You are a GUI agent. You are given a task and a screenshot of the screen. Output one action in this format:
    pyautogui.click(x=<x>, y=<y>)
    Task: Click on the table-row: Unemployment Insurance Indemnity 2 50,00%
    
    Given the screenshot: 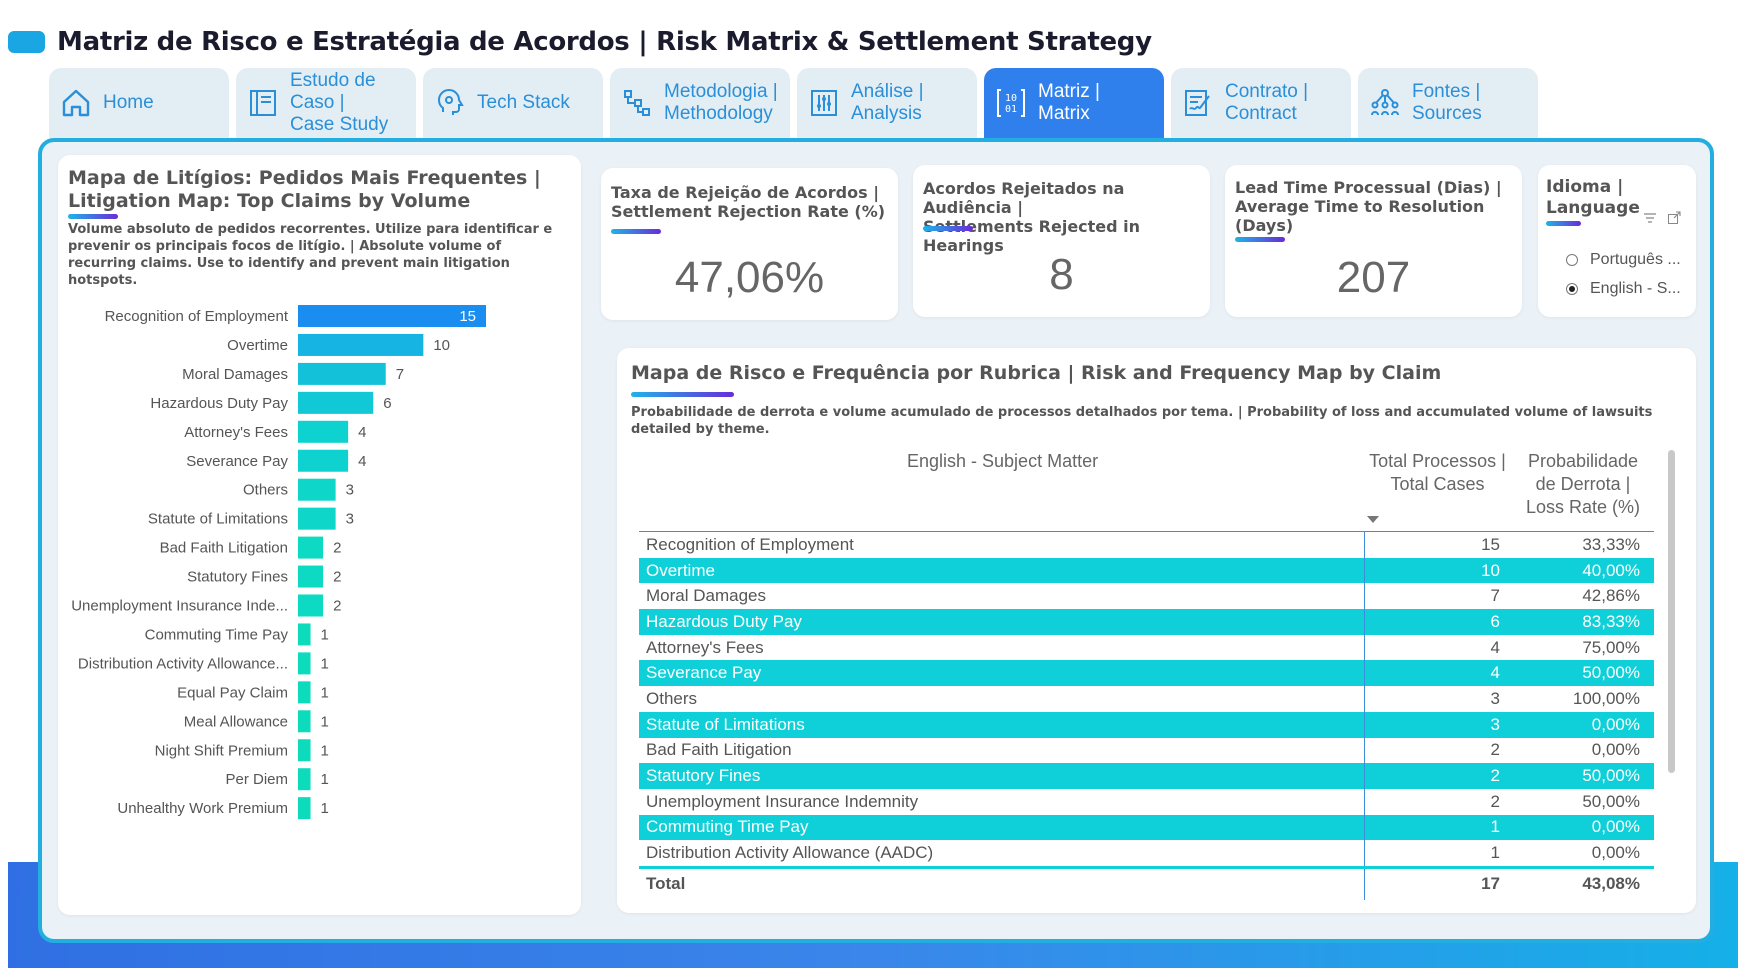 What is the action you would take?
    pyautogui.click(x=1146, y=801)
    